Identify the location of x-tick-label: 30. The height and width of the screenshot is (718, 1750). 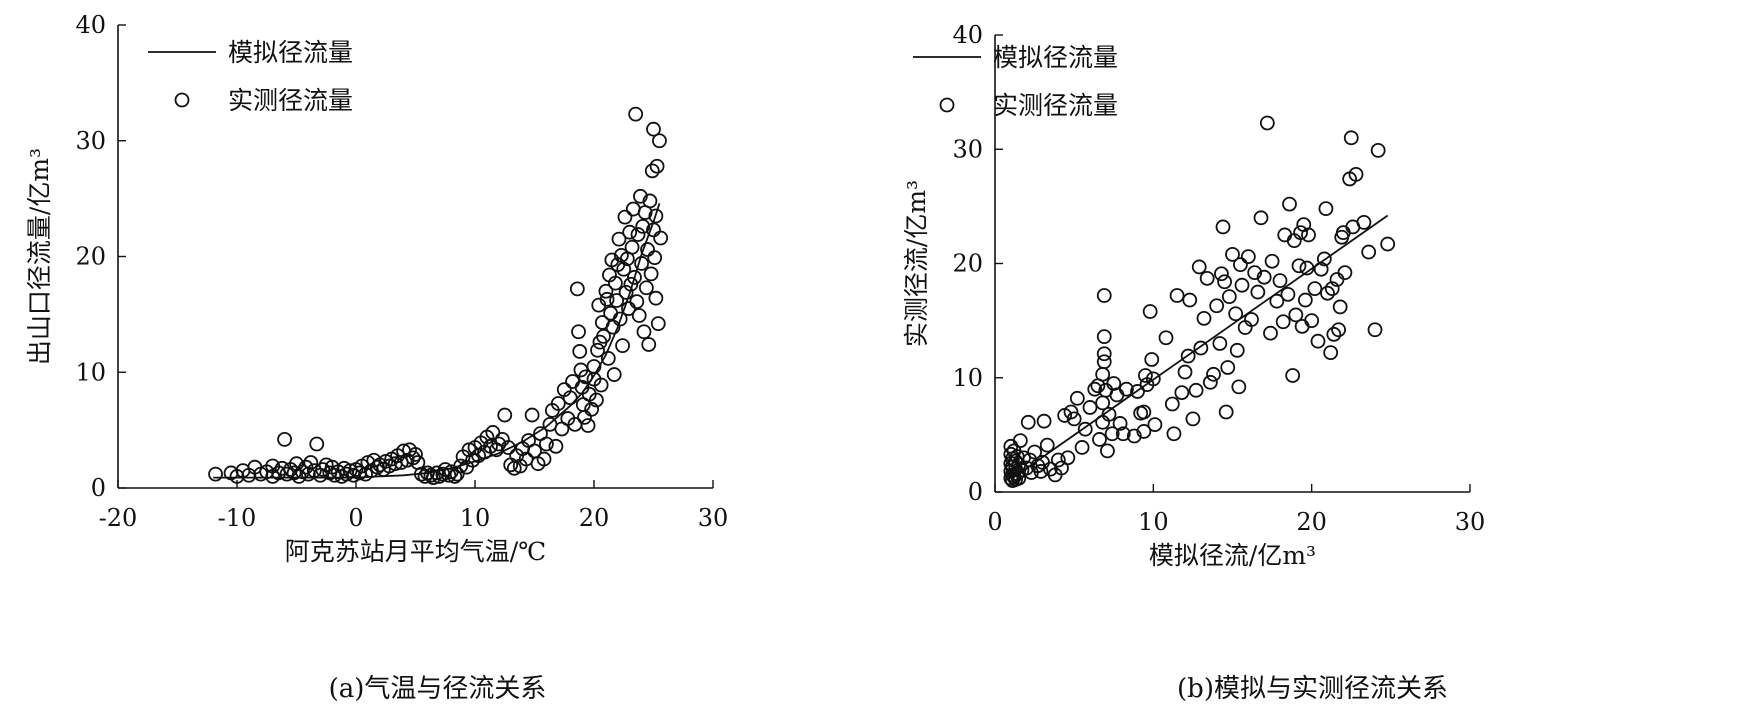
(713, 518).